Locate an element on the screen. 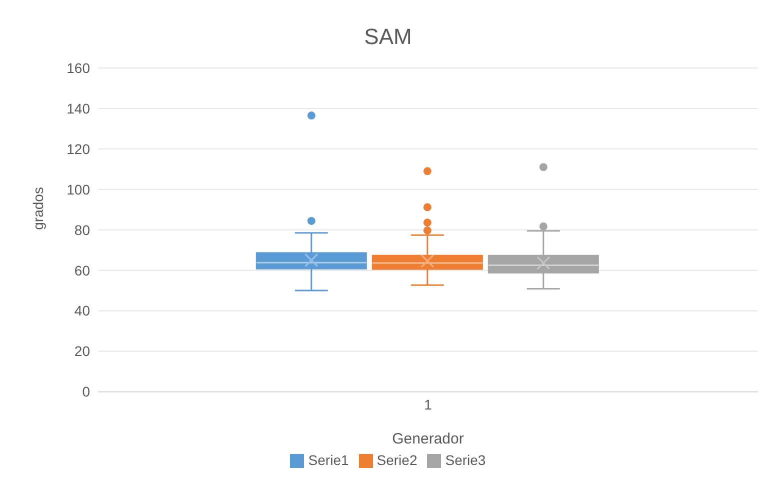  legend-label: Serie1 is located at coordinates (328, 460).